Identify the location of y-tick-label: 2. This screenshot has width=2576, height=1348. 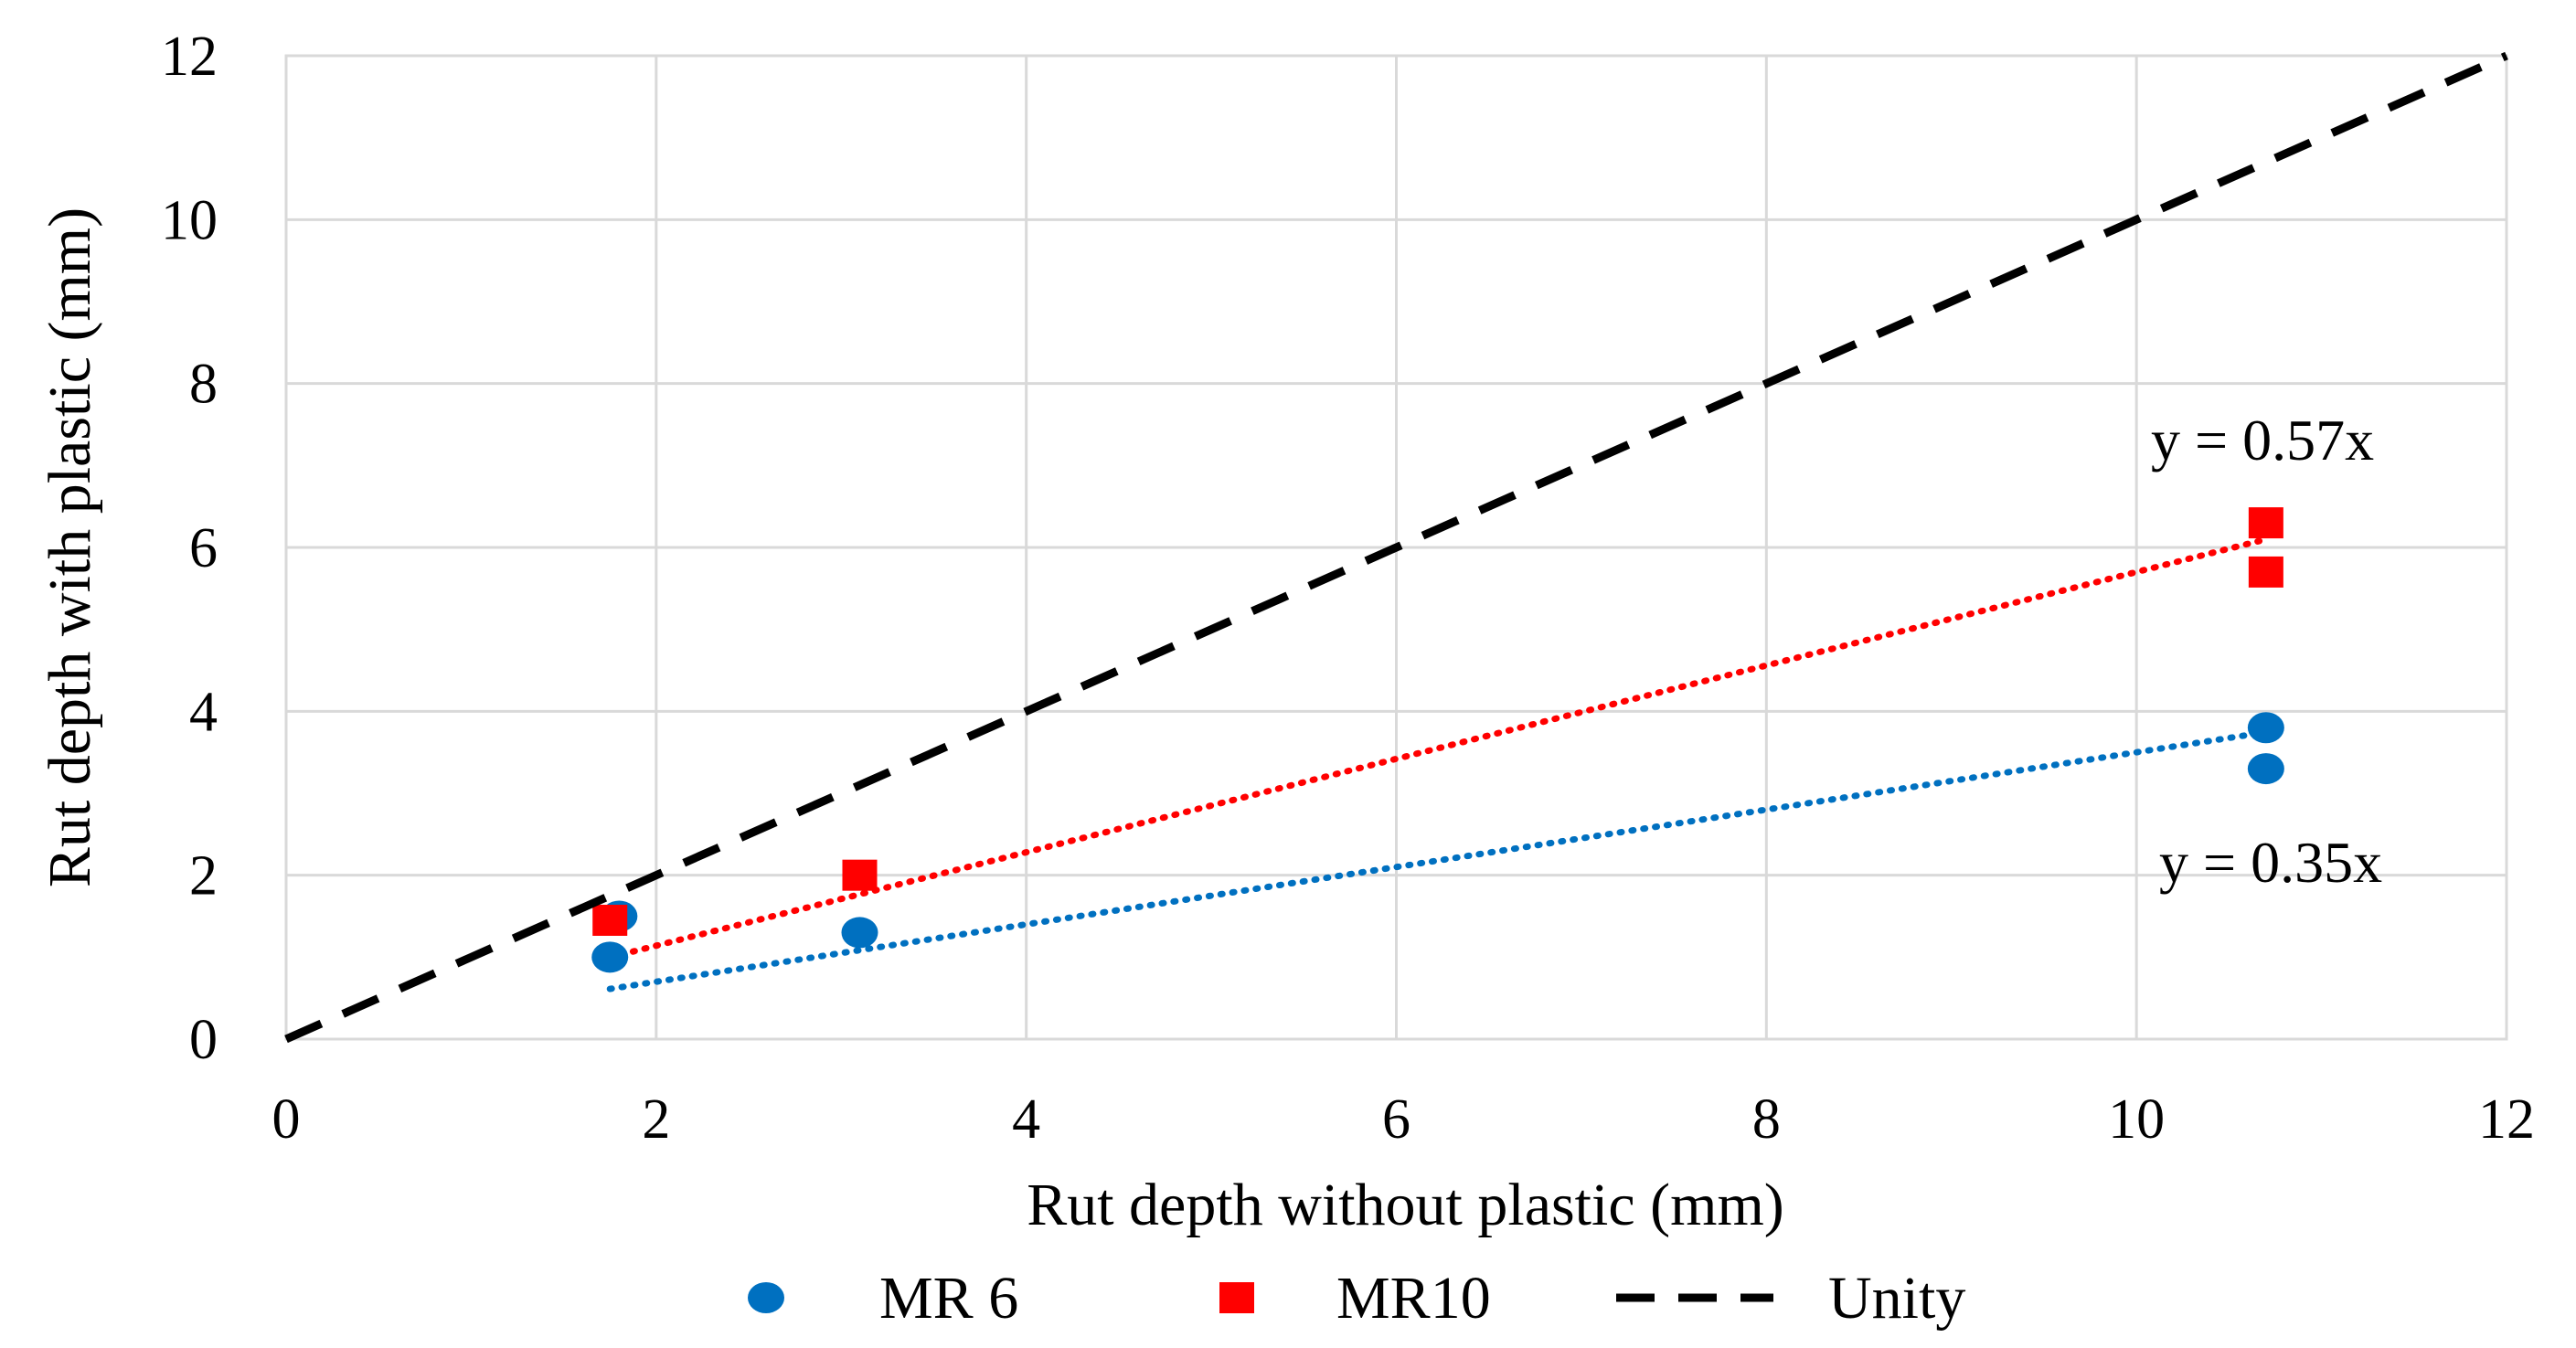
(203, 876).